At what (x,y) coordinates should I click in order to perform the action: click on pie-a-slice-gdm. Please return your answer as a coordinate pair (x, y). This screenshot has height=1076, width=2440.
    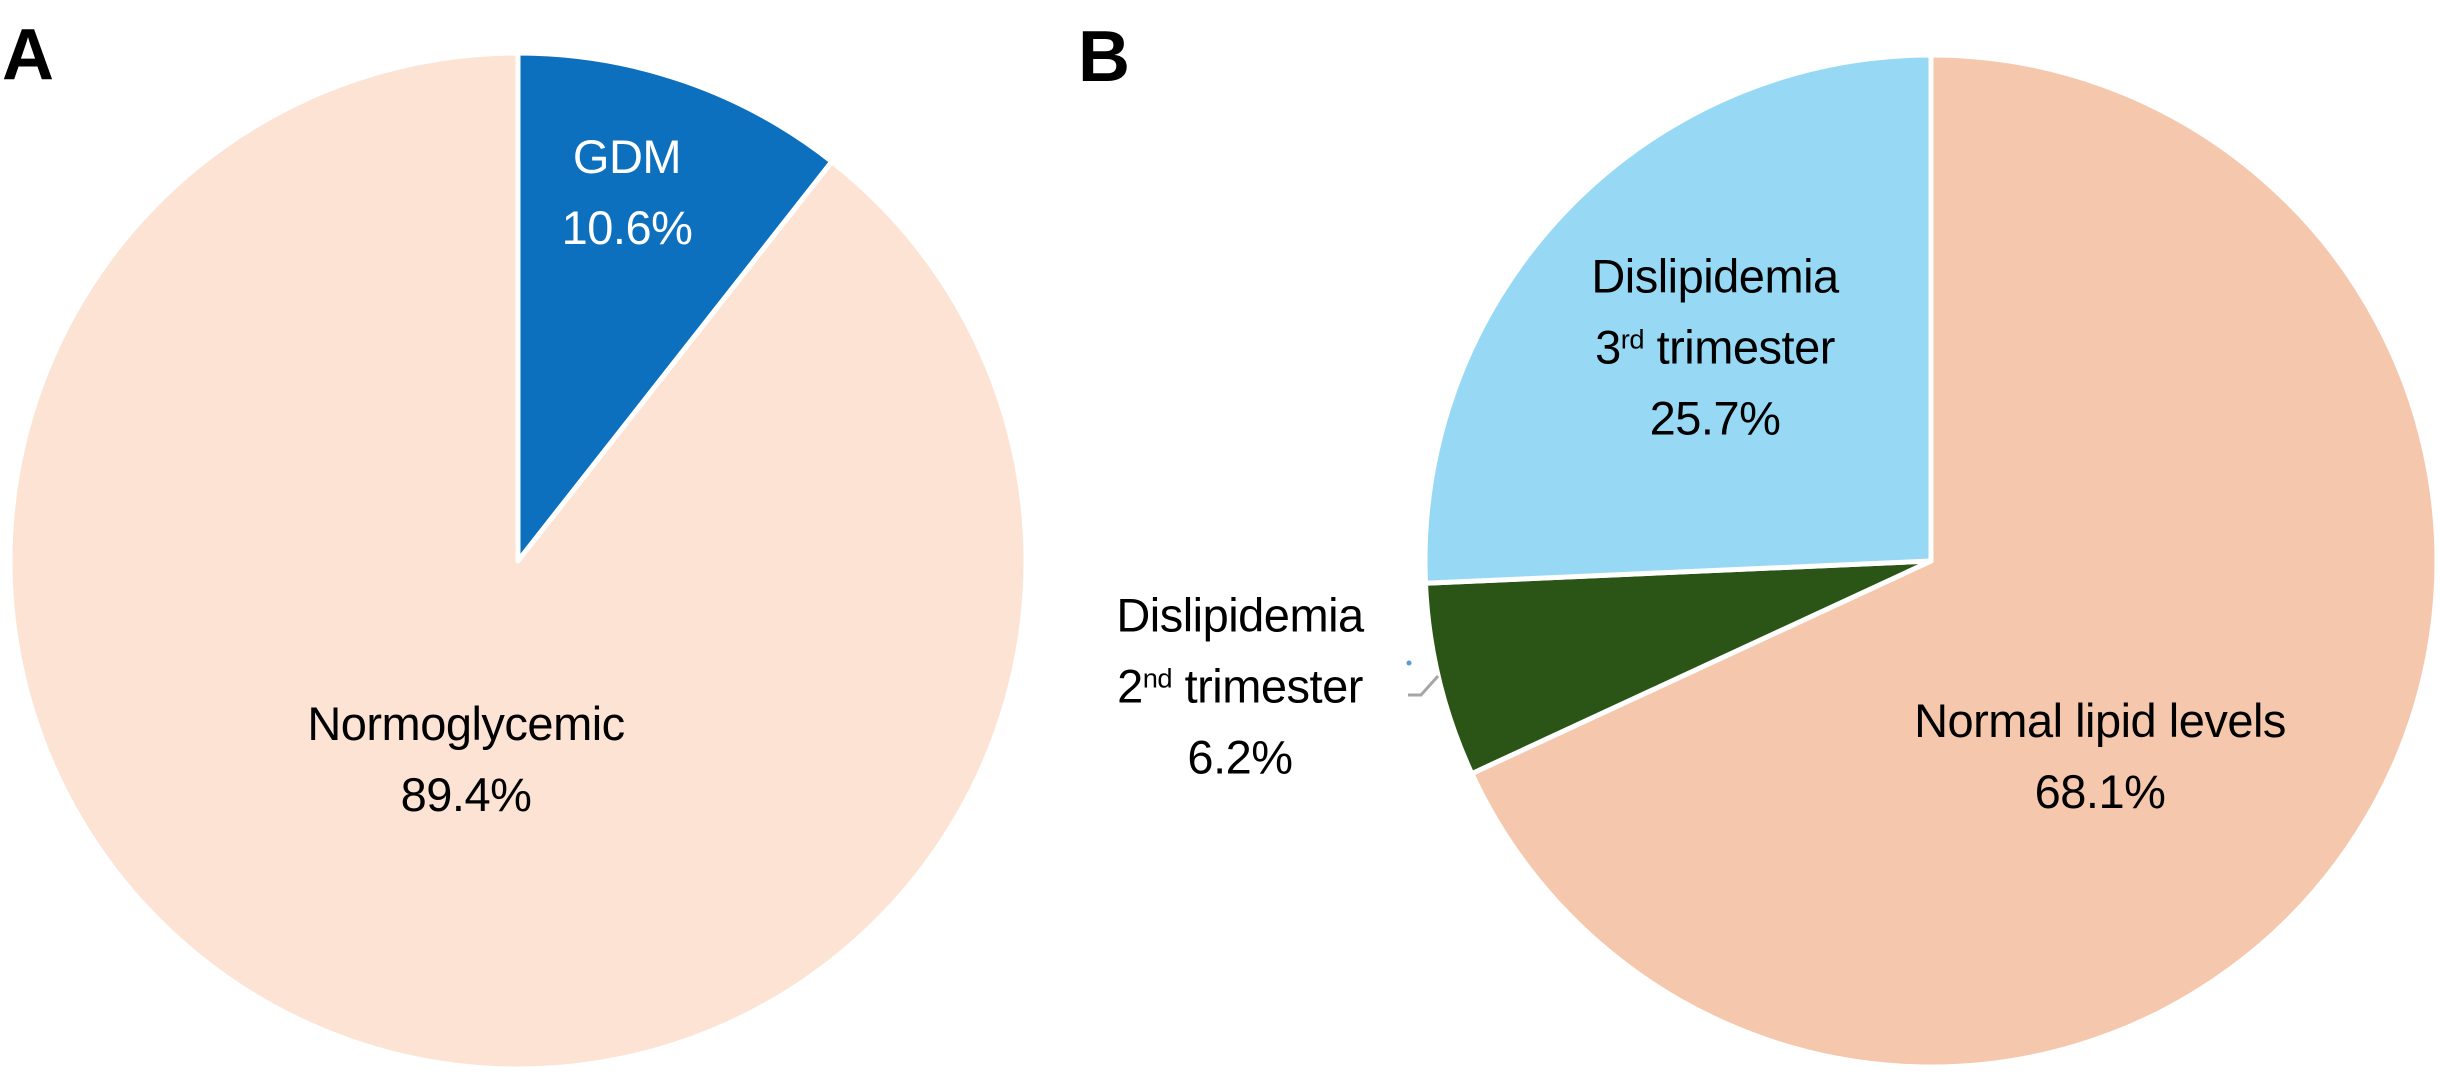
    Looking at the image, I should click on (675, 307).